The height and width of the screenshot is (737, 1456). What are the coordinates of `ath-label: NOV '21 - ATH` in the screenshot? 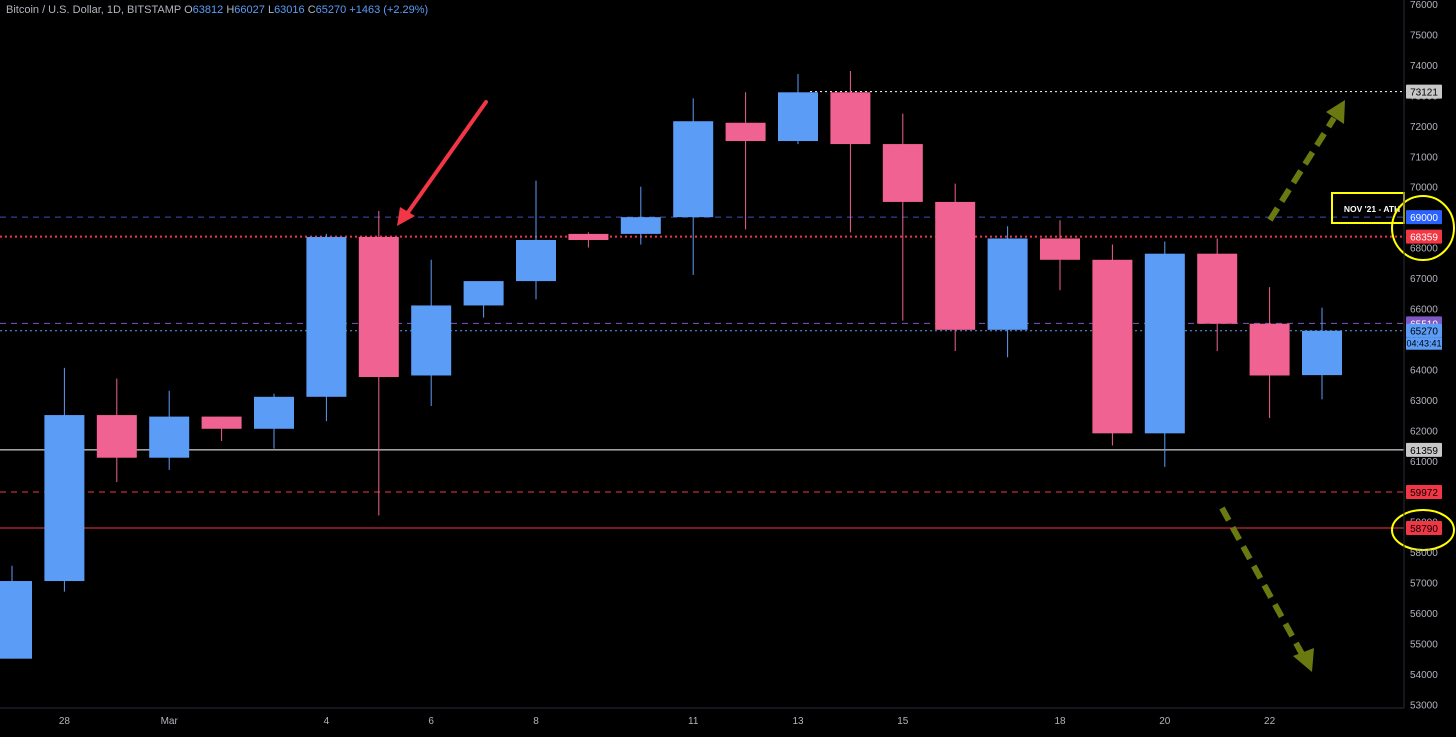 It's located at (1372, 209).